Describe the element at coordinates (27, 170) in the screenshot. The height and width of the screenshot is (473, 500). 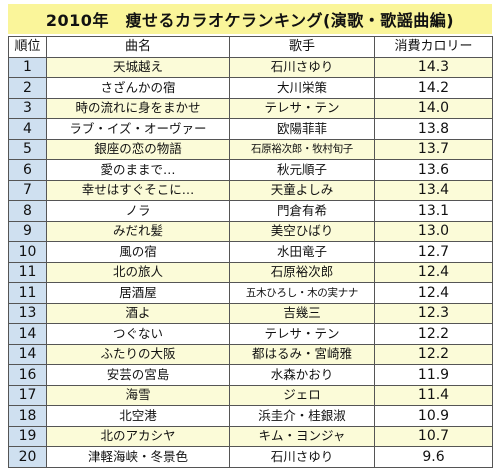
I see `rank-cell: 6` at that location.